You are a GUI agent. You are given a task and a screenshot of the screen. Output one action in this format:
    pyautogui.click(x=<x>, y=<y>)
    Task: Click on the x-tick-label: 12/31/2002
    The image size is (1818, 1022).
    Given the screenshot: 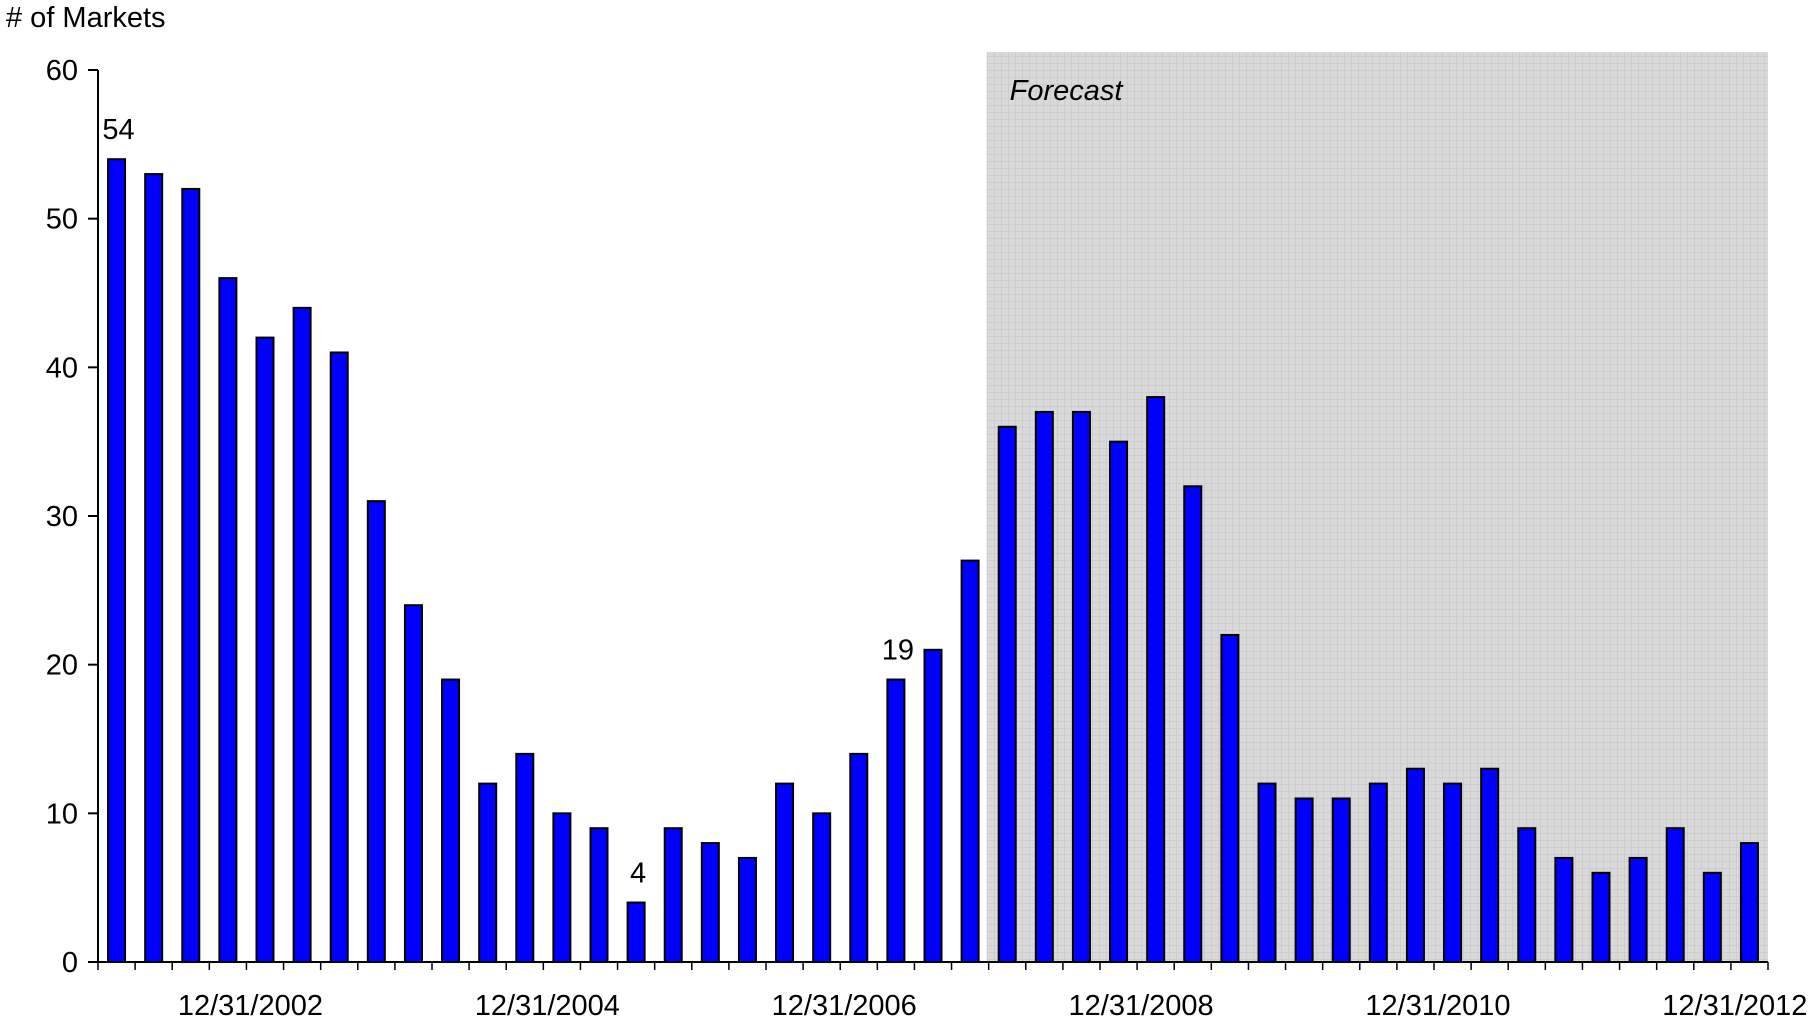 What is the action you would take?
    pyautogui.click(x=250, y=1006)
    